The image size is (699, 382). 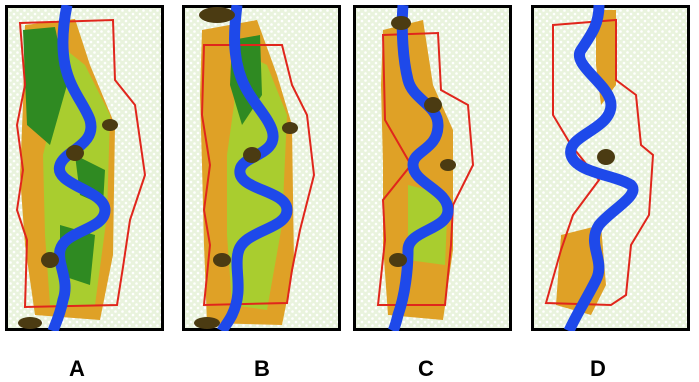 I want to click on panel-label-d: D, so click(x=598, y=368).